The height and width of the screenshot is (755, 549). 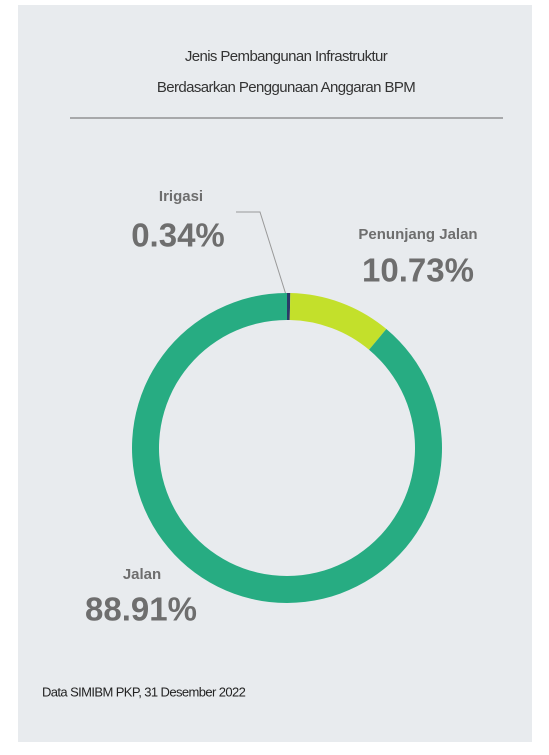 What do you see at coordinates (141, 609) in the screenshot?
I see `slice-value: 88.91%` at bounding box center [141, 609].